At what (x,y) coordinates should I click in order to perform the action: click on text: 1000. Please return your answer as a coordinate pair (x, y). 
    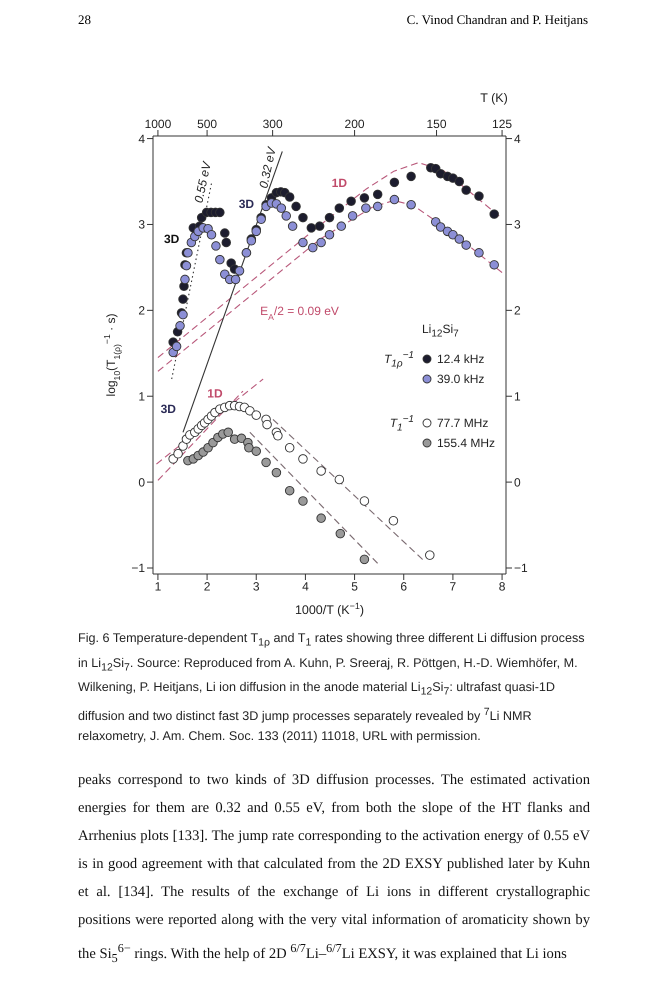
    Looking at the image, I should click on (158, 124).